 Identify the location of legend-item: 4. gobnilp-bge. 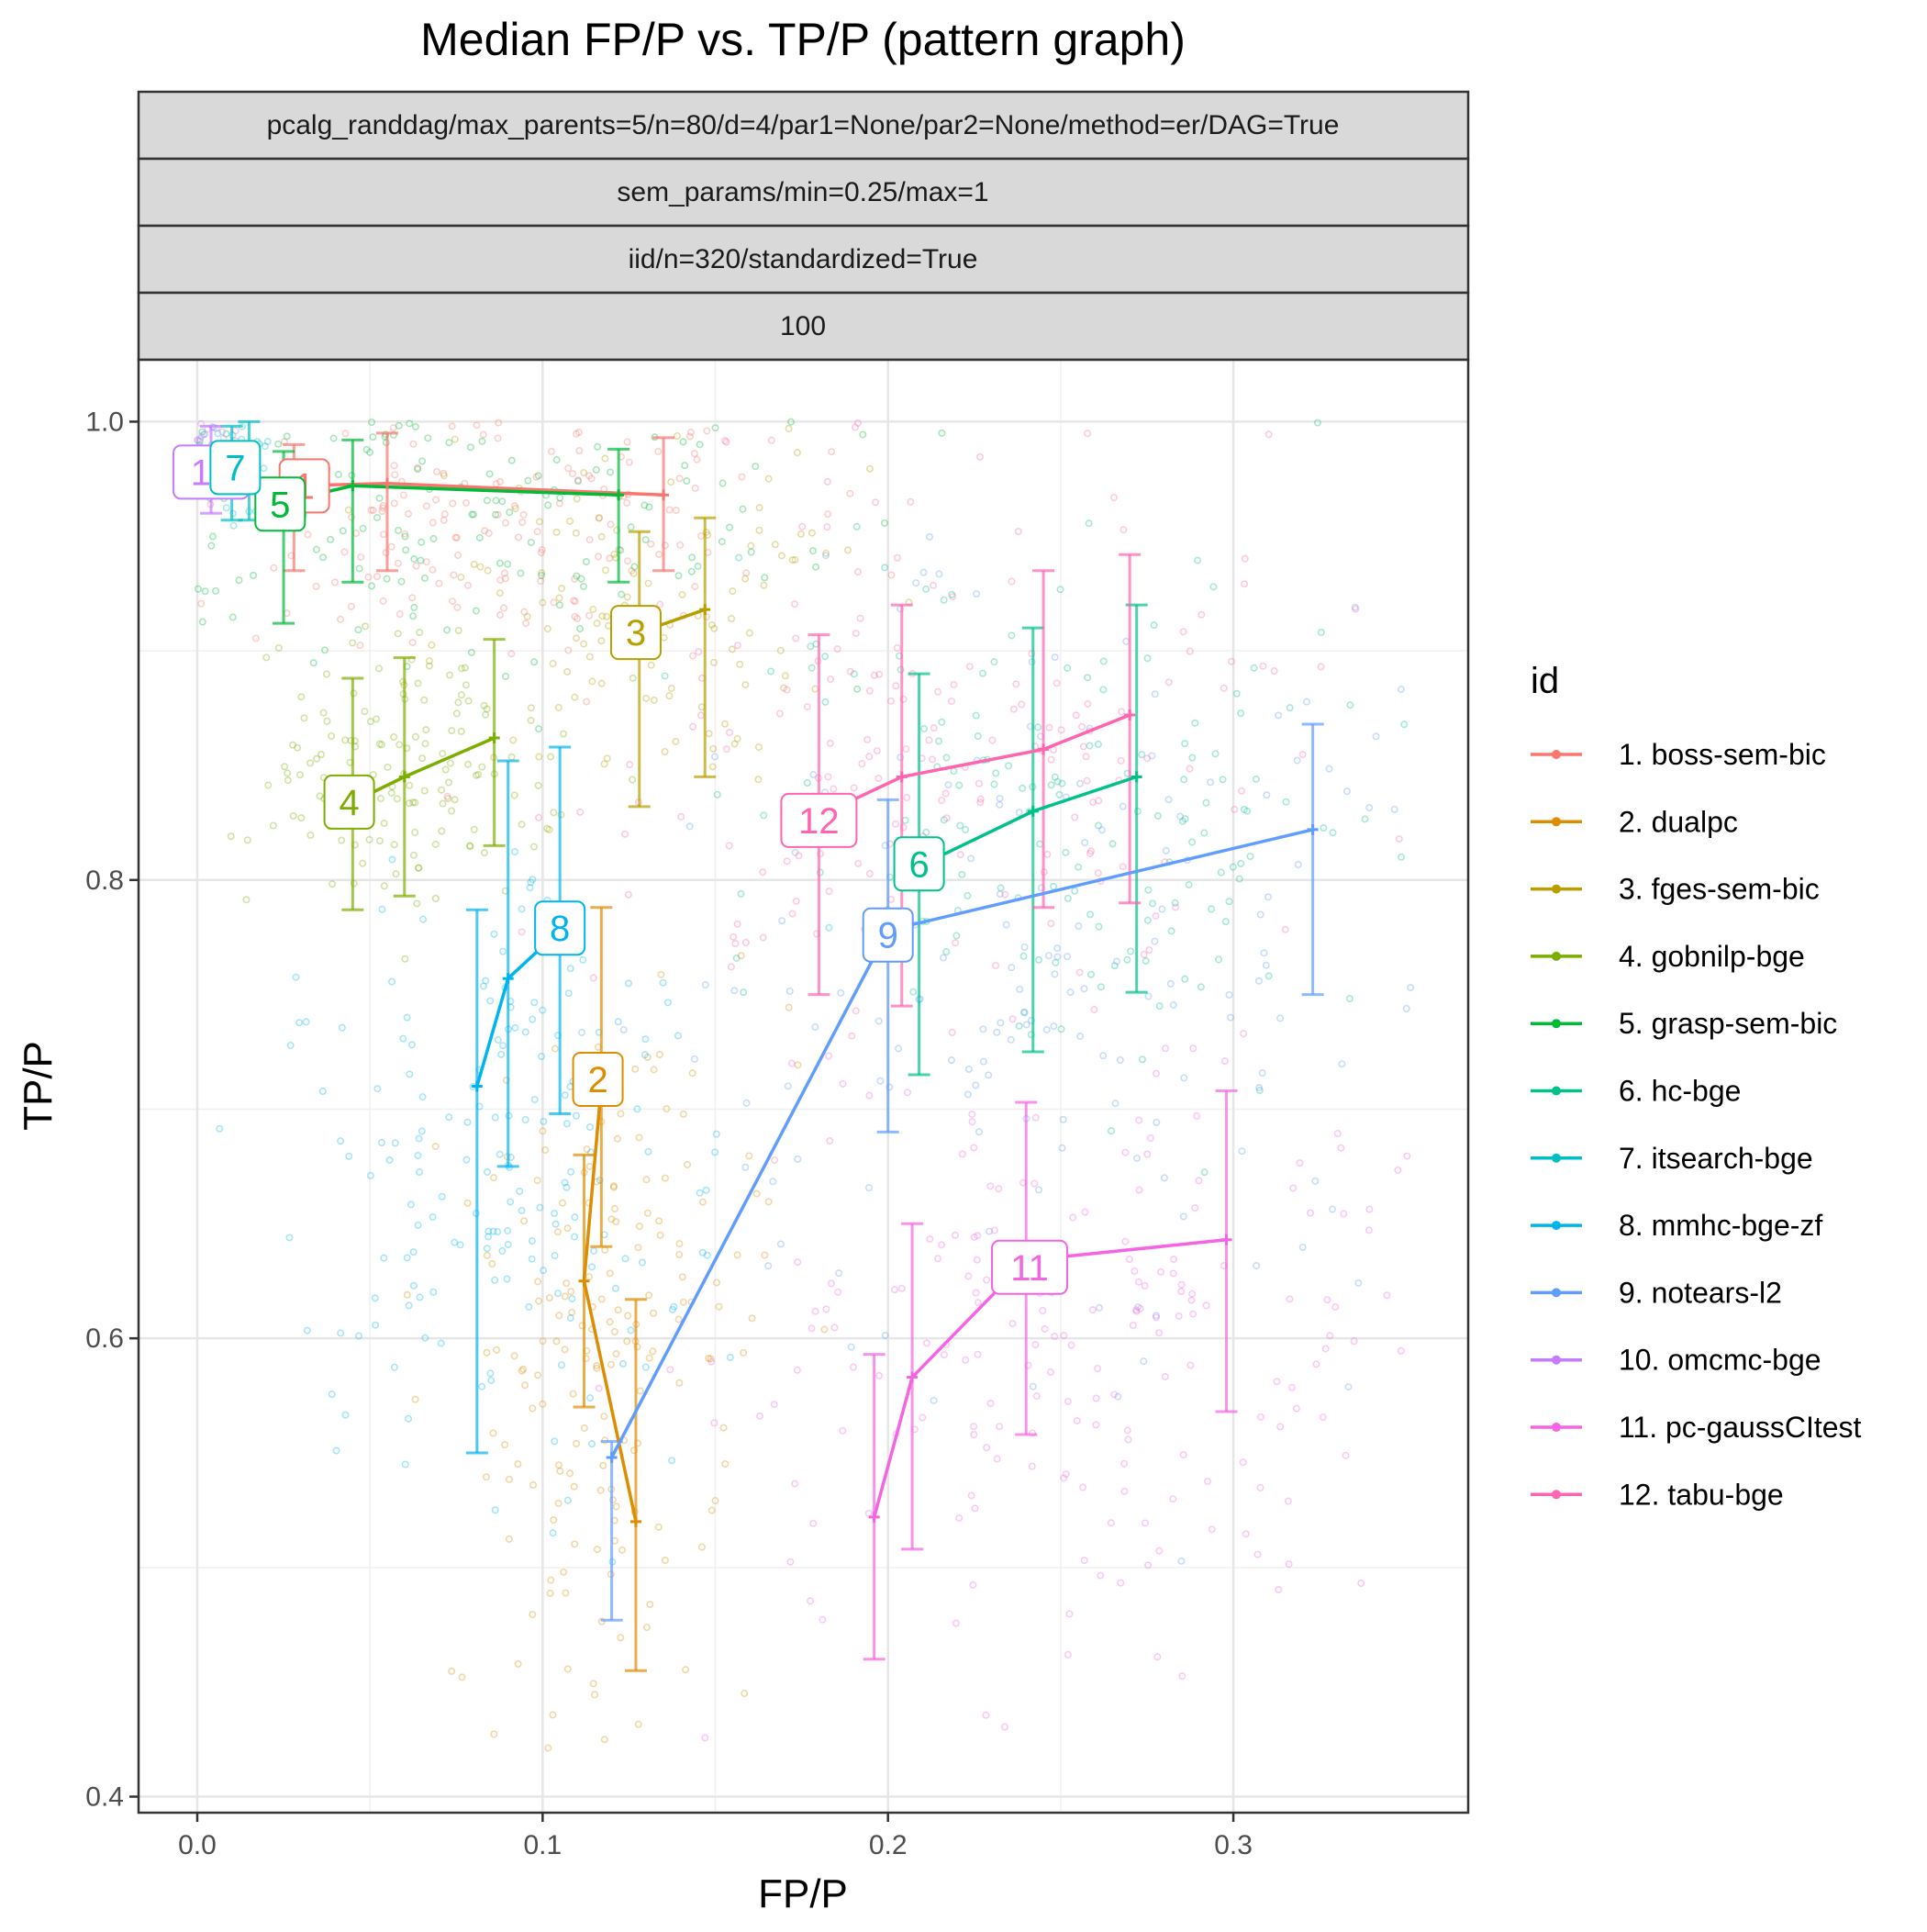
(1668, 956).